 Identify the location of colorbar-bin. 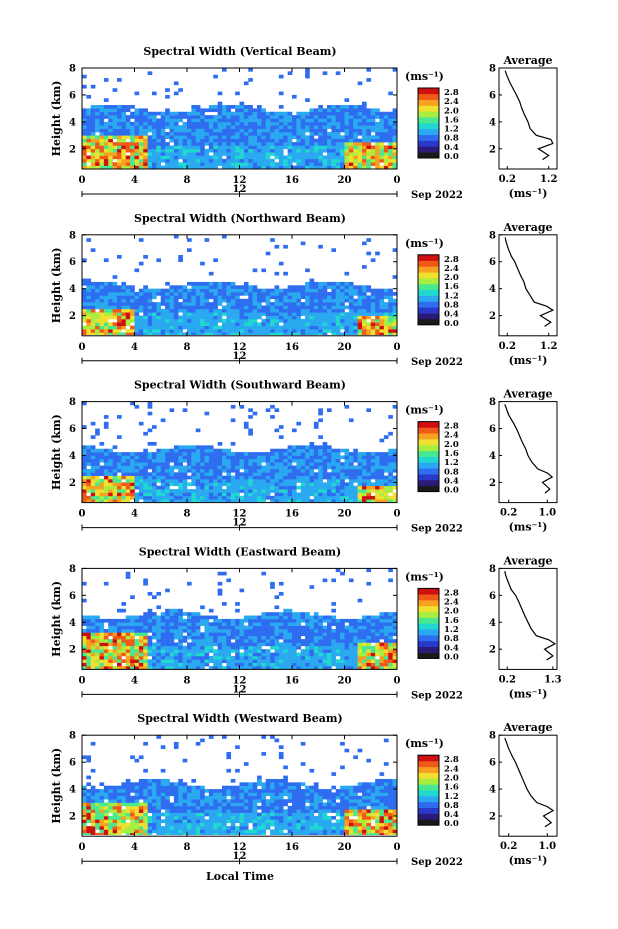
(428, 131).